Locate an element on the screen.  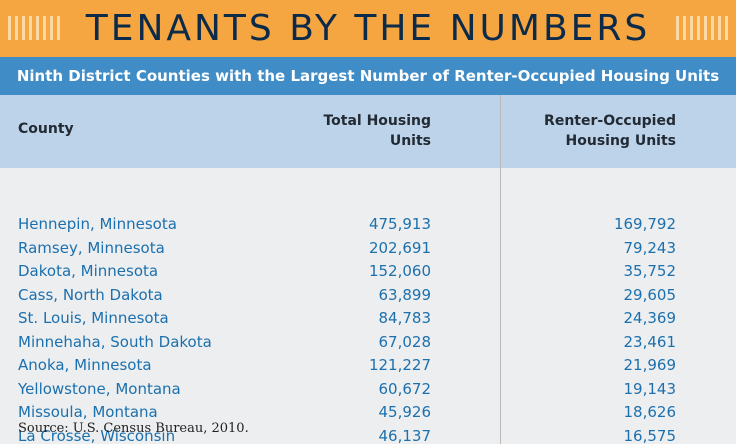
right-stripe-decoration is located at coordinates (702, 28).